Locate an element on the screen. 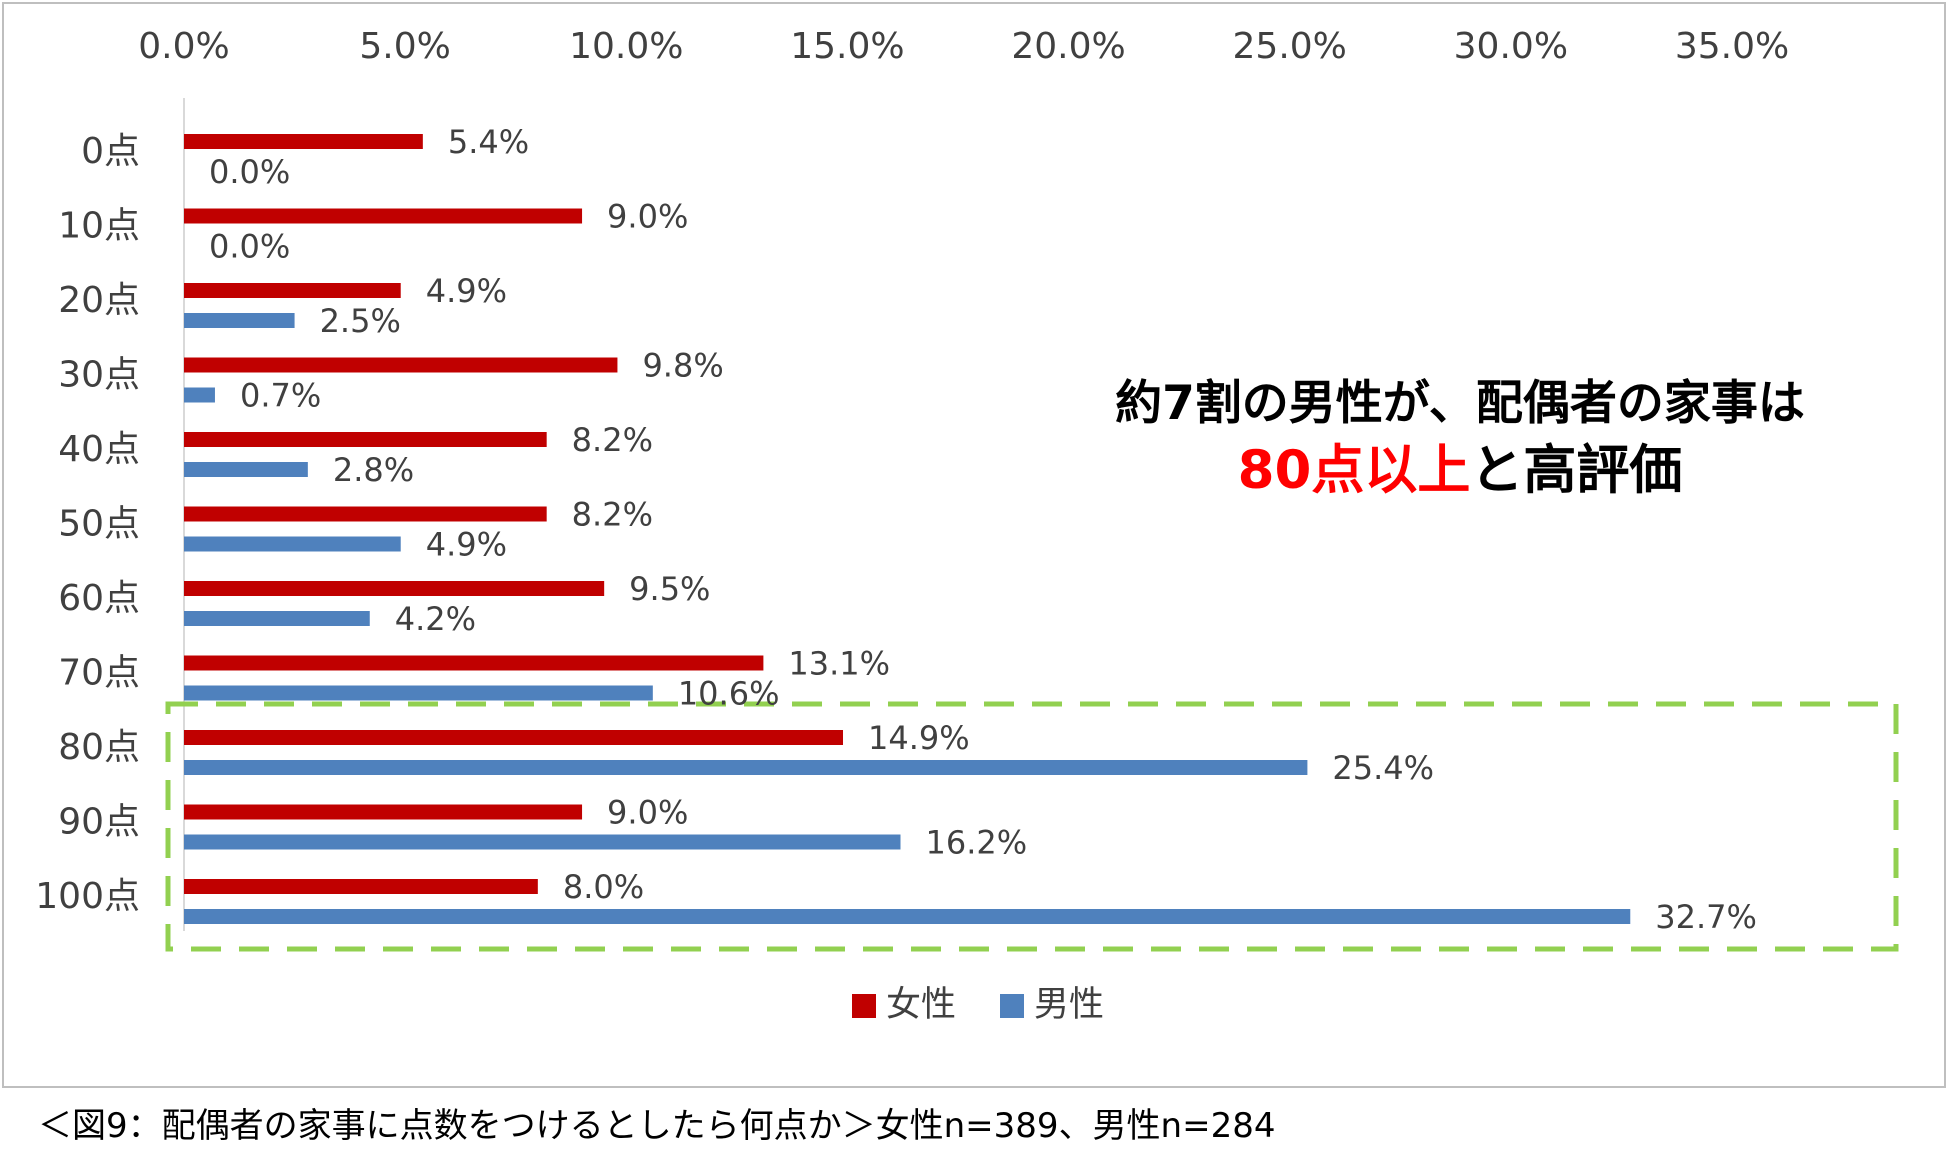 The height and width of the screenshot is (1172, 1950). y-category-label: 10点 is located at coordinates (99, 226).